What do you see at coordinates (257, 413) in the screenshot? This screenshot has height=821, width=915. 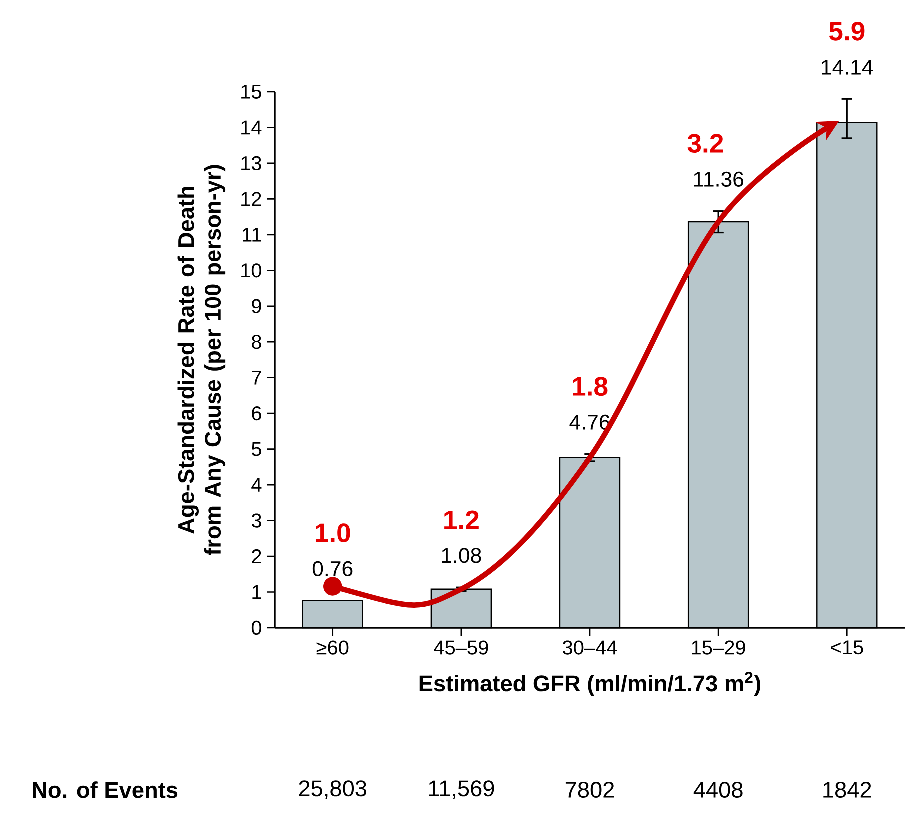 I see `y-tick-label: 6` at bounding box center [257, 413].